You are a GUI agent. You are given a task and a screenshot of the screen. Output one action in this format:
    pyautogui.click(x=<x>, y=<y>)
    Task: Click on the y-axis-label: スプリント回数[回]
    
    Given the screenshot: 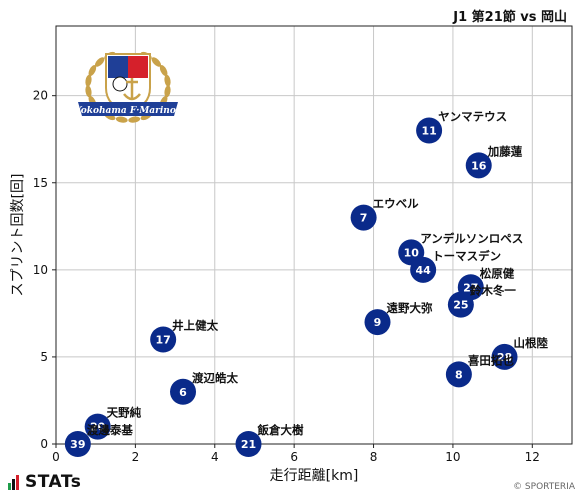 What is the action you would take?
    pyautogui.click(x=18, y=235)
    